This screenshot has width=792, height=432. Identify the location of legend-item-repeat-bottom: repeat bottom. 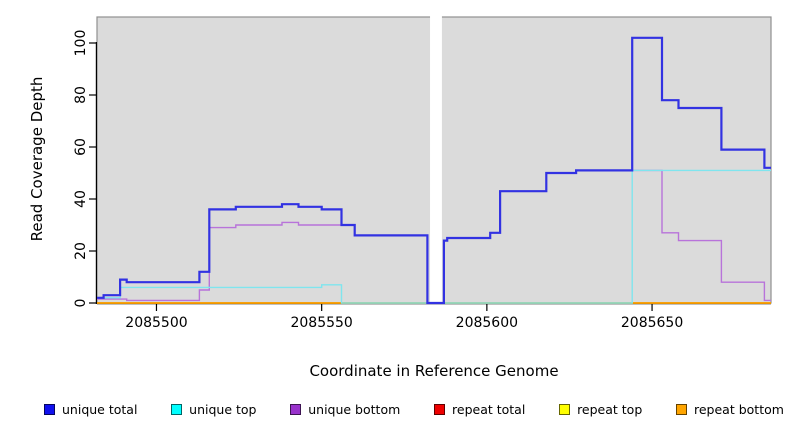
(730, 409).